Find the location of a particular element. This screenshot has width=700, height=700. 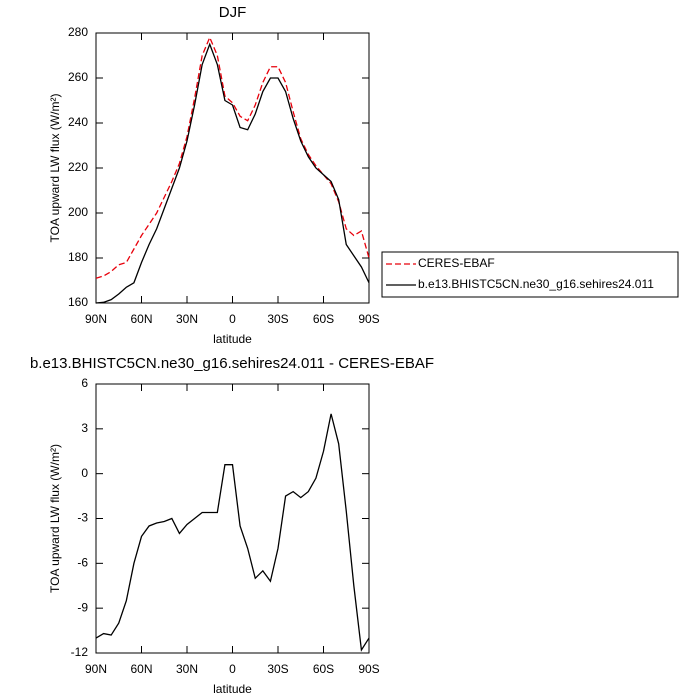

y-tick-label: 6 is located at coordinates (84, 383).